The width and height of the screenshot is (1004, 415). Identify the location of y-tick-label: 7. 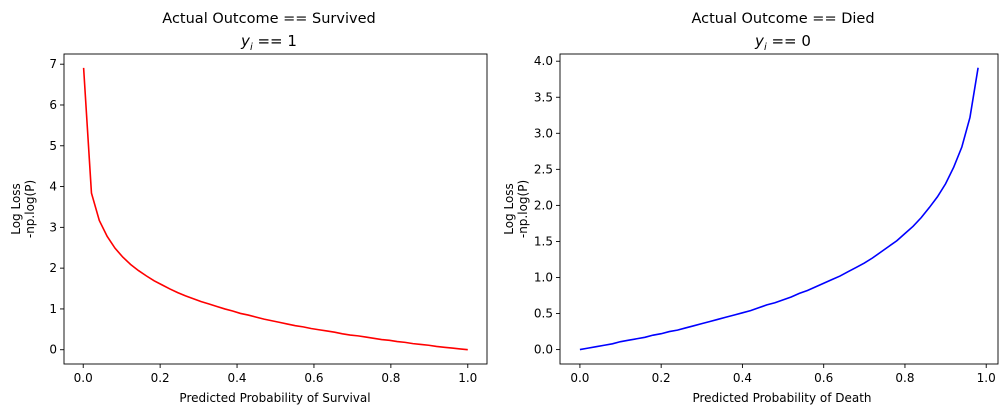
(53, 64).